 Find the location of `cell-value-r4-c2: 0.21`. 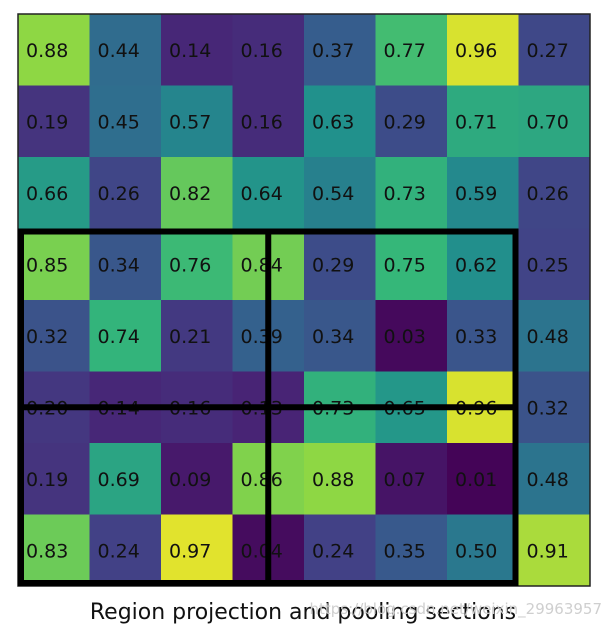

cell-value-r4-c2: 0.21 is located at coordinates (190, 337).